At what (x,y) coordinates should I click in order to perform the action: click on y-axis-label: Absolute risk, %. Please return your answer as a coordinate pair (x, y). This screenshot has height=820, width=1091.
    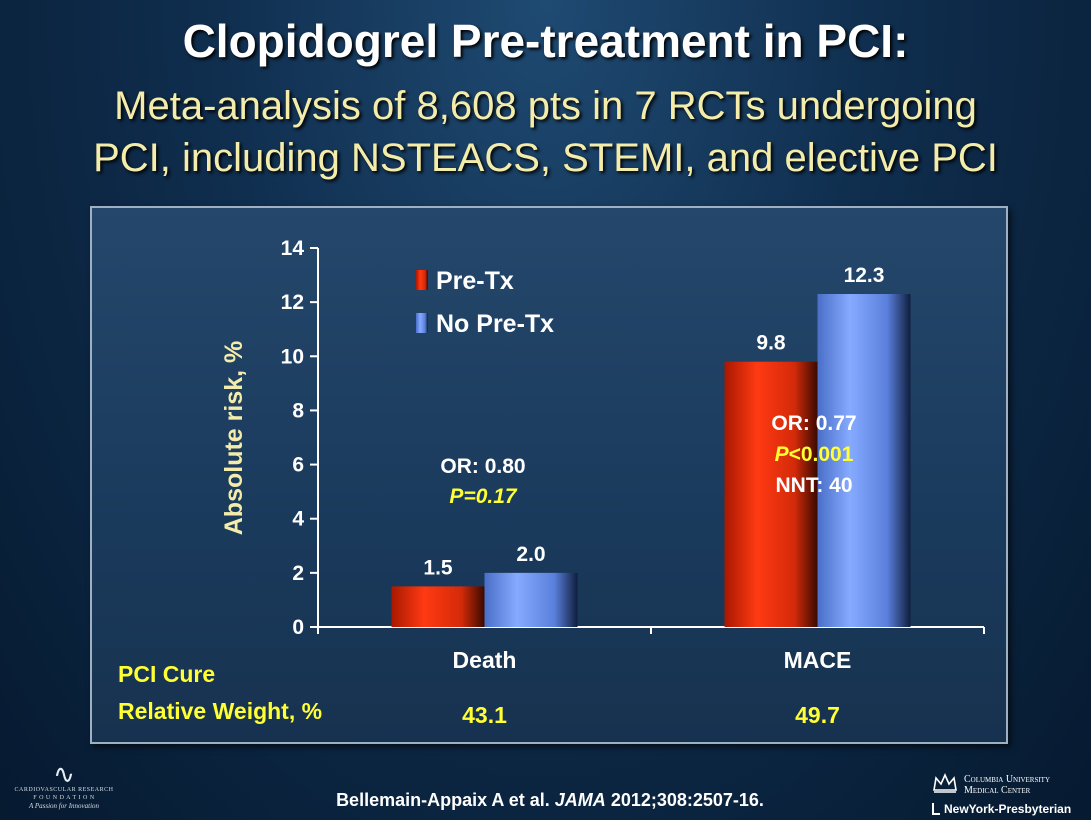
    Looking at the image, I should click on (234, 438).